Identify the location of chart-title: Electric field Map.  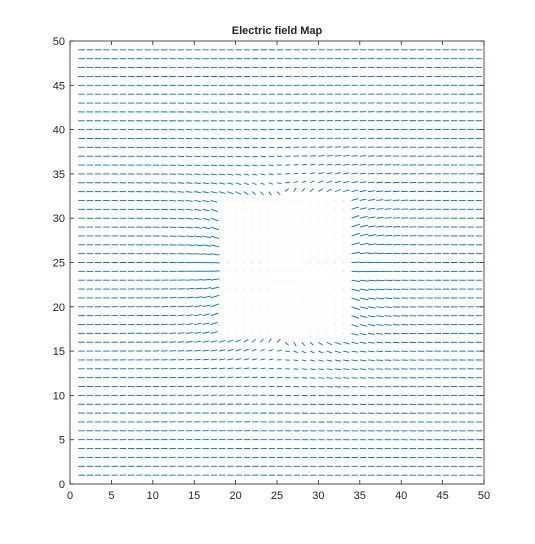
(277, 31).